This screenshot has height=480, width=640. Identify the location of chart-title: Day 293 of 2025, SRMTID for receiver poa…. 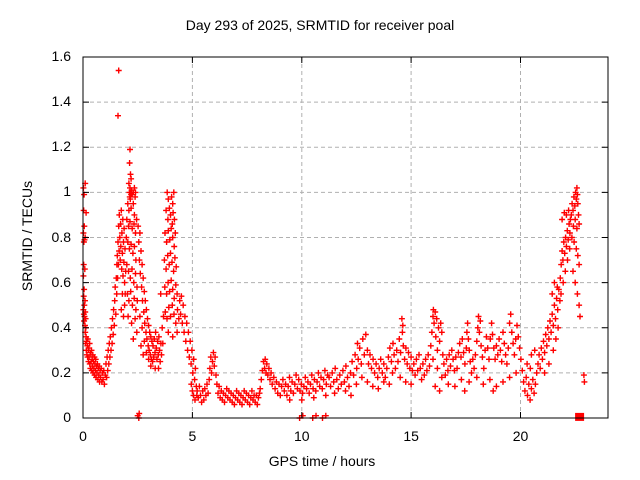
(320, 25).